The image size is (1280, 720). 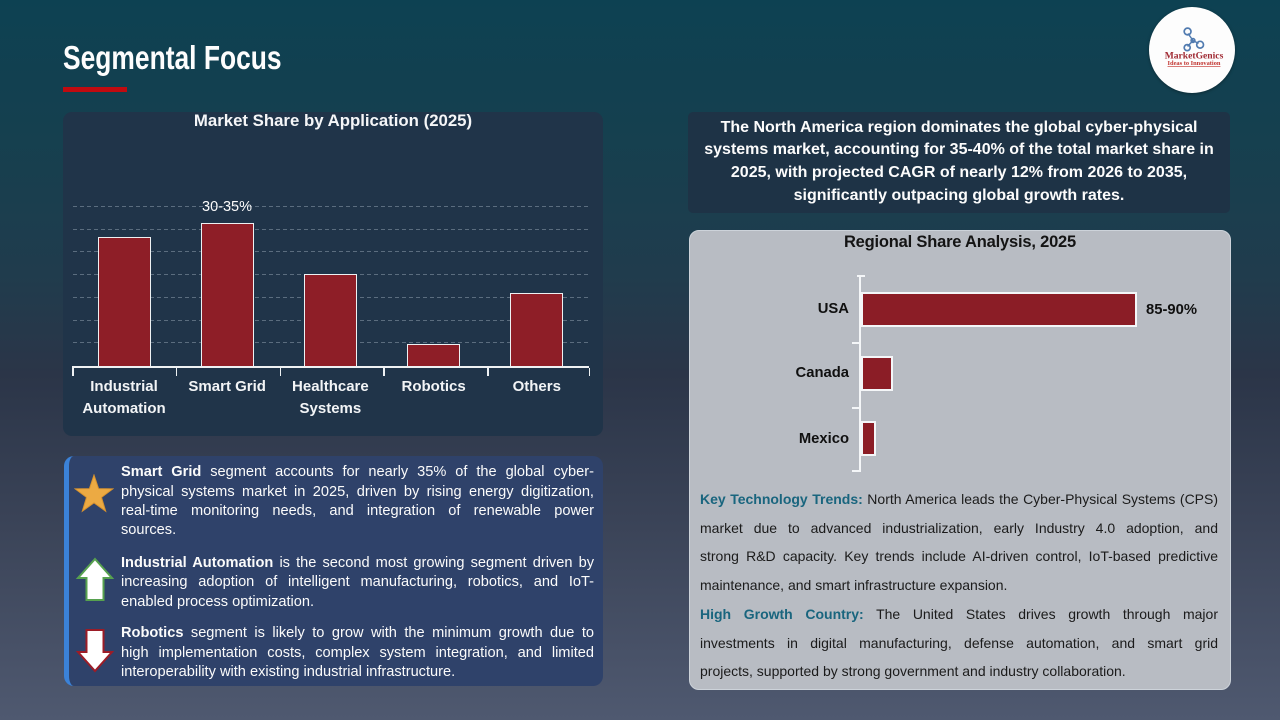 I want to click on svg-text: MarketGenics, so click(x=1194, y=55).